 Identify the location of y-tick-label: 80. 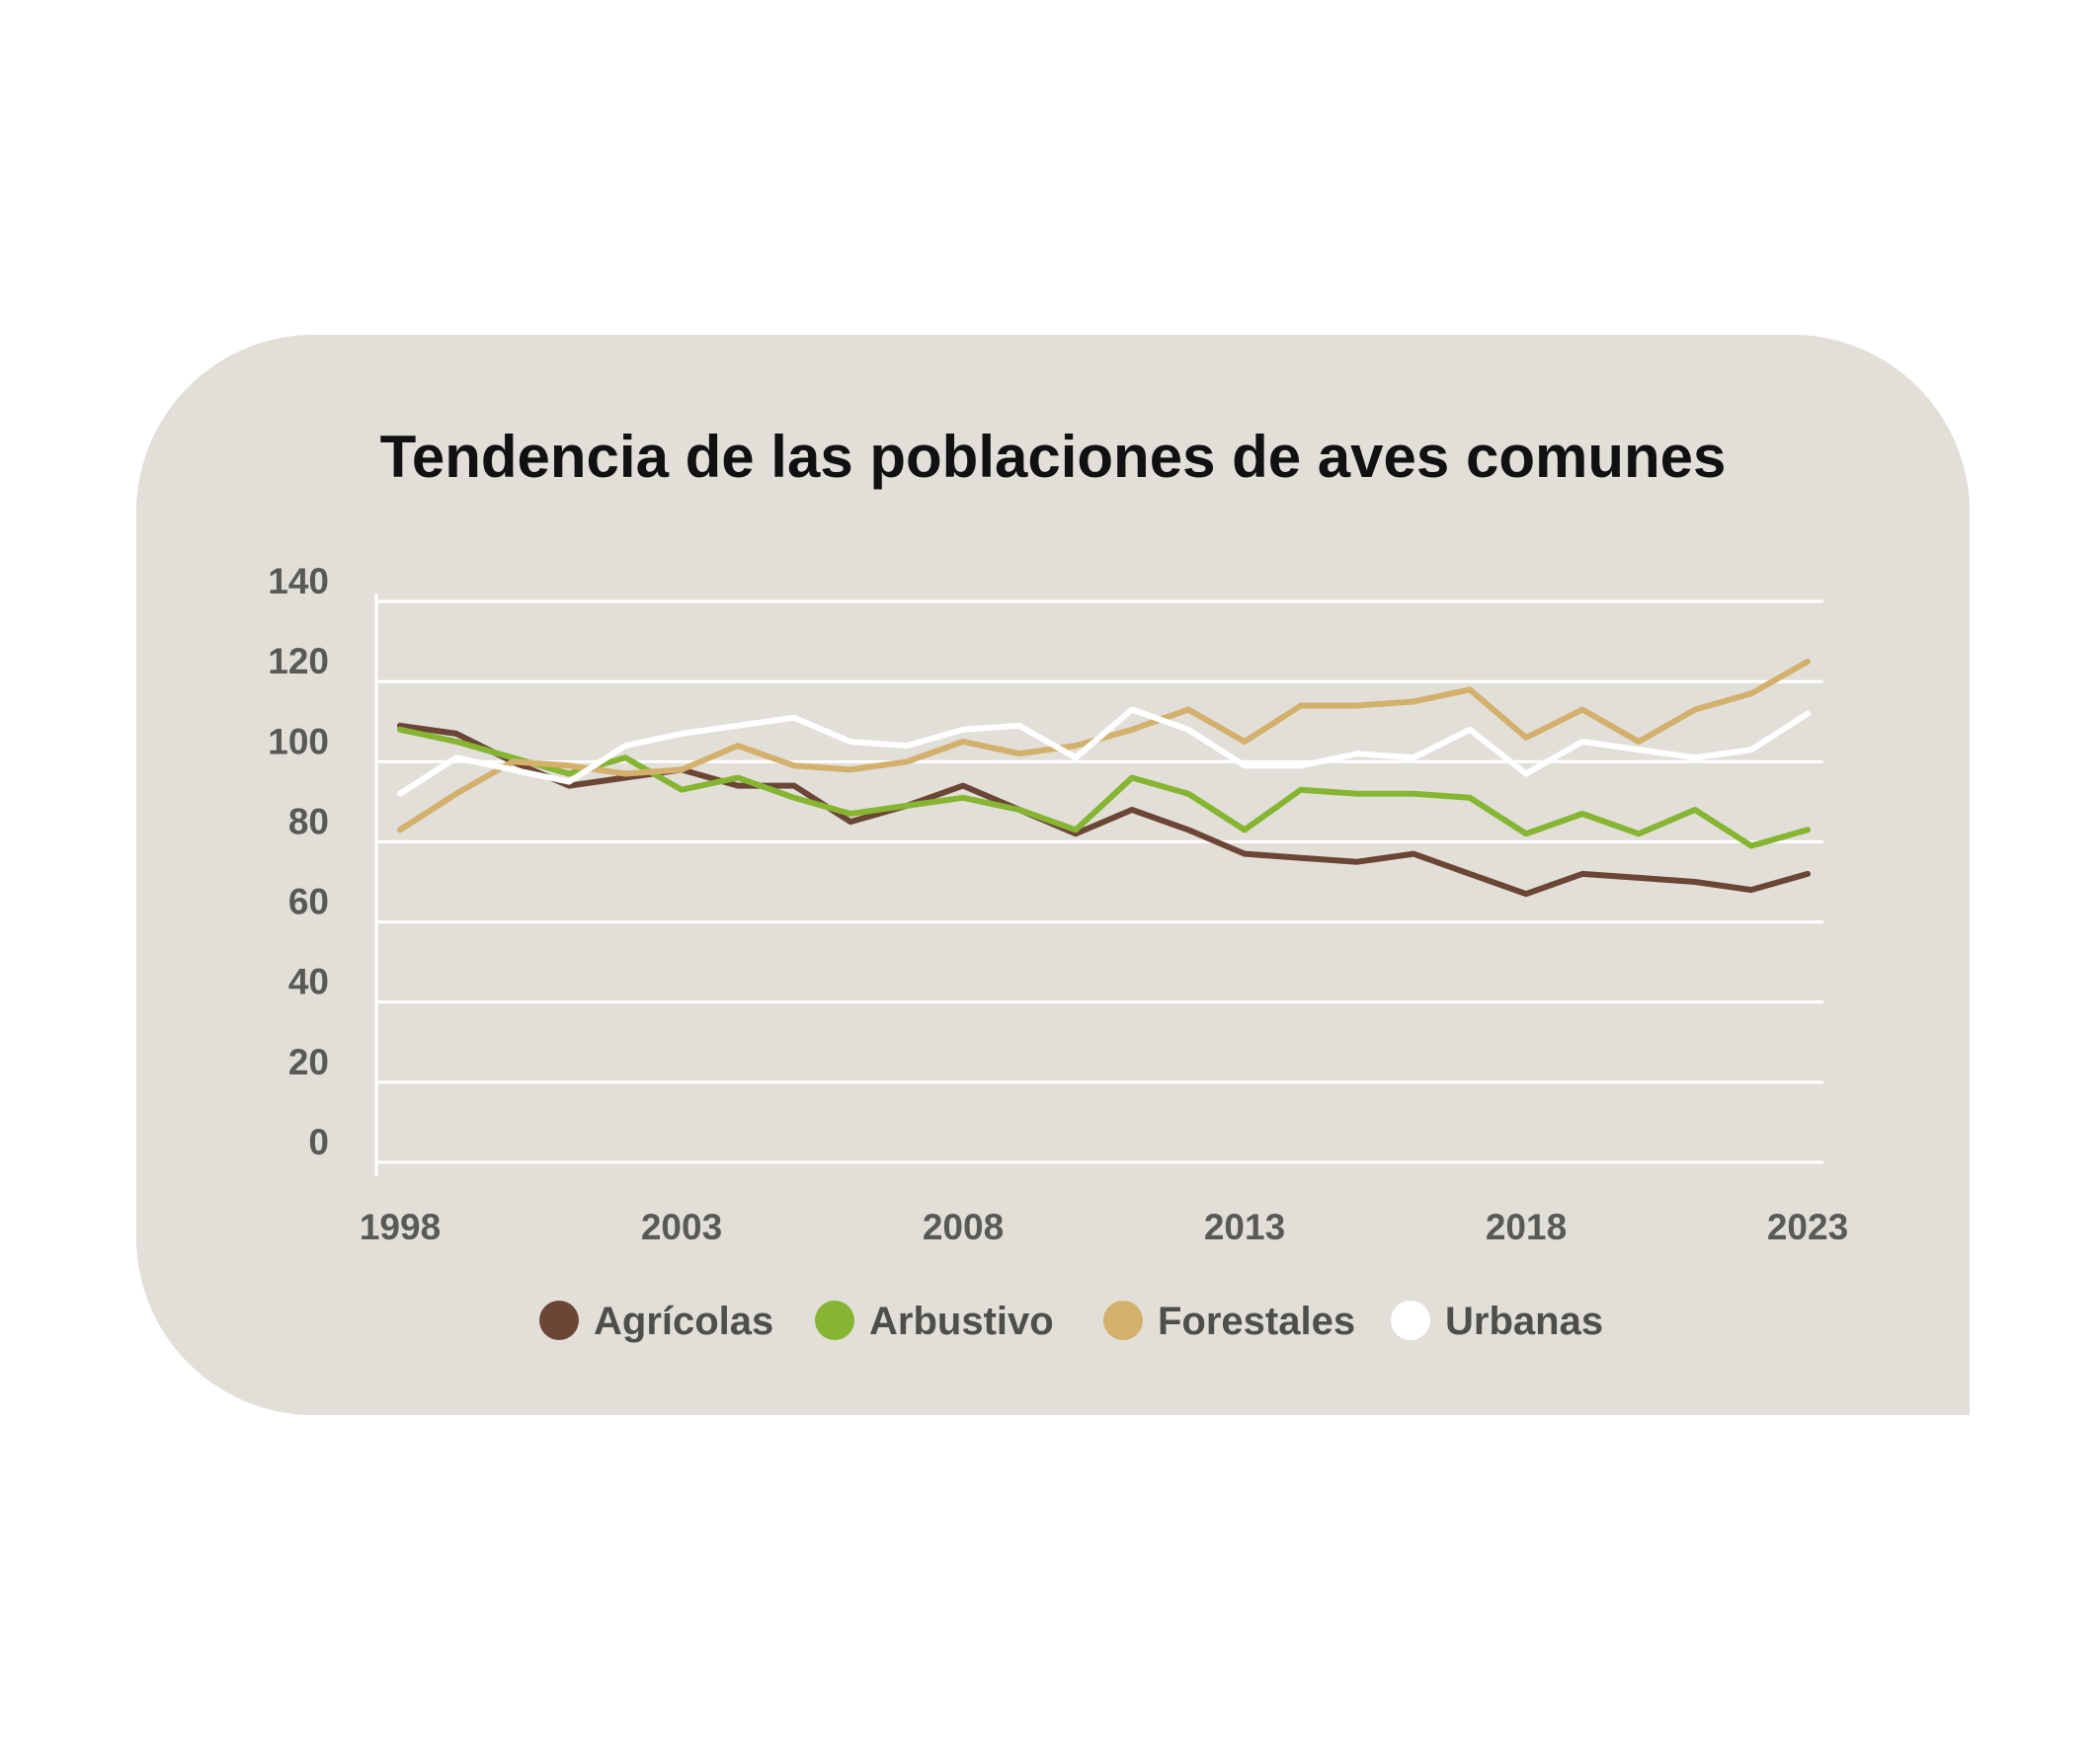
(308, 821).